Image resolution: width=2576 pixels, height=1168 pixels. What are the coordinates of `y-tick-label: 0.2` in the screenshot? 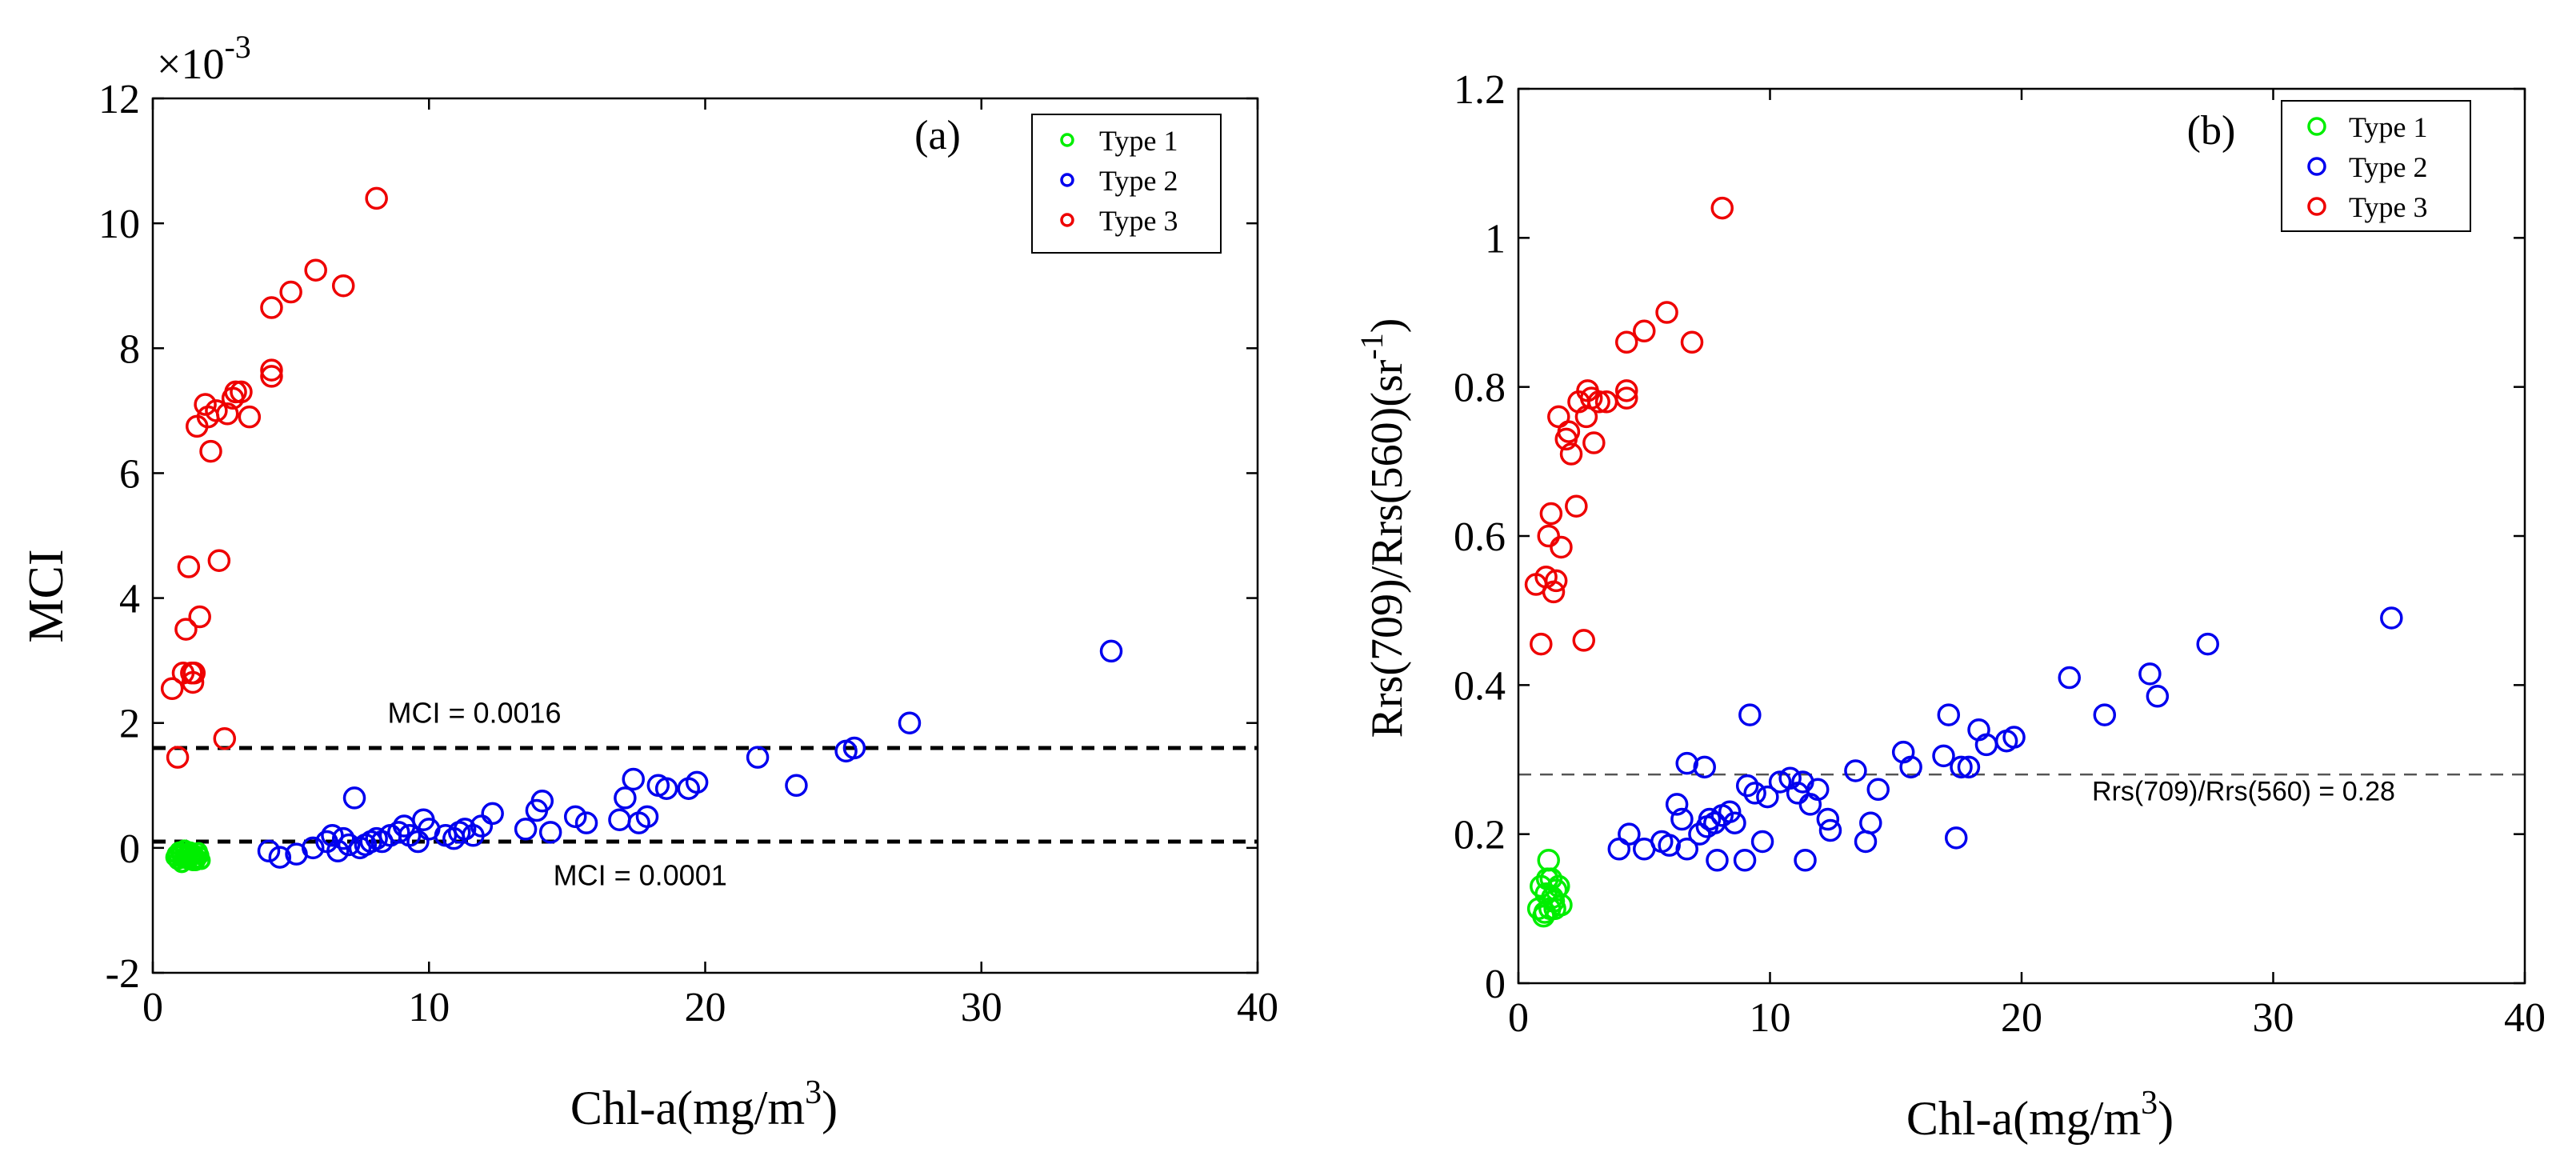 It's located at (1480, 835).